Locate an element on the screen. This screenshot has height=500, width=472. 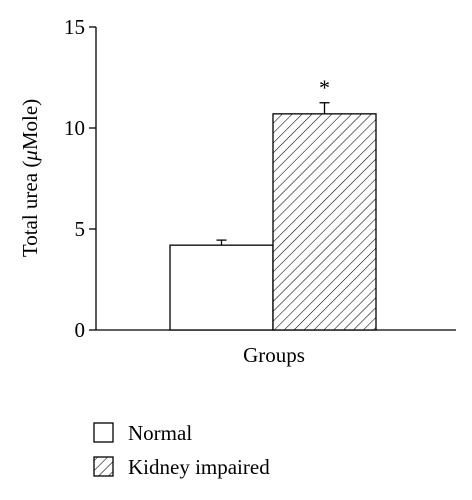
y-tick-label: 15 is located at coordinates (74, 27).